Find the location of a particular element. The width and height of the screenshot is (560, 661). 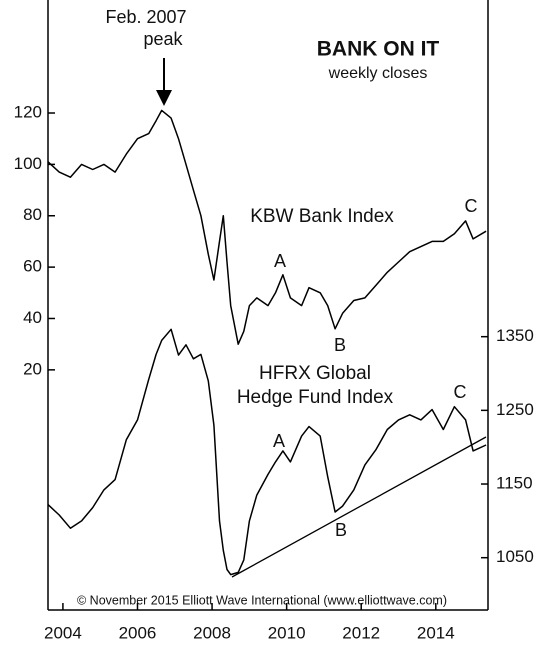

x-tick-label: 2004 is located at coordinates (63, 632).